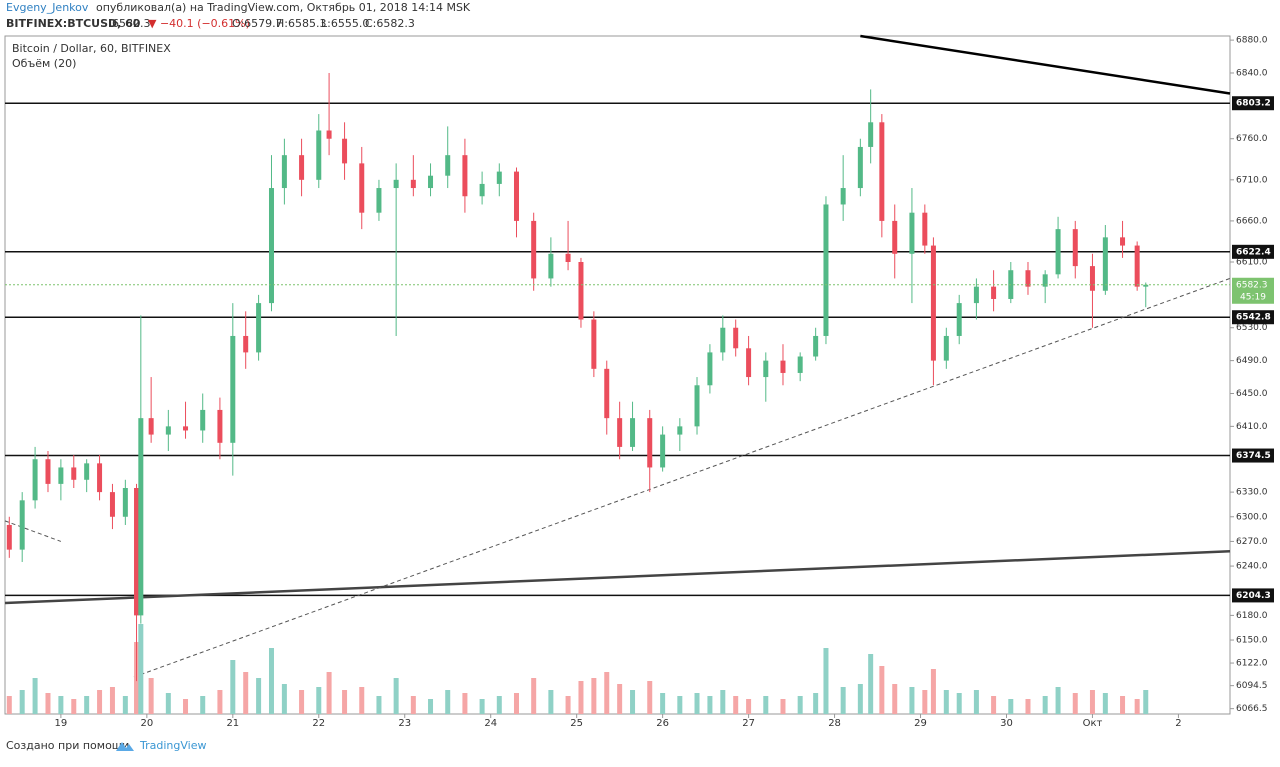 Image resolution: width=1280 pixels, height=767 pixels. I want to click on trend-line, so click(1045, 64).